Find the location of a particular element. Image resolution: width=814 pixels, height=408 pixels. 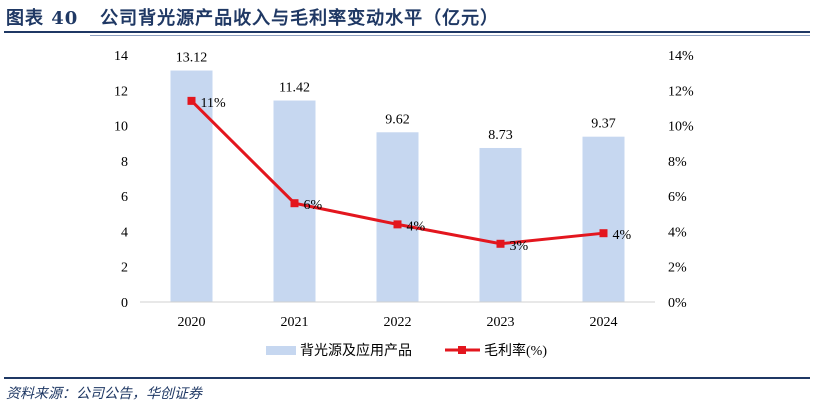

left-tick-label: 8 is located at coordinates (124, 162).